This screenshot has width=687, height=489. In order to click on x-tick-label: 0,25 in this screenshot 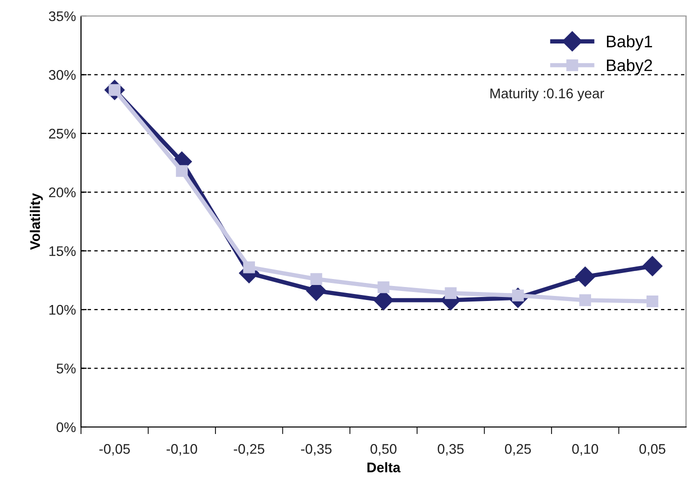, I will do `click(517, 450)`.